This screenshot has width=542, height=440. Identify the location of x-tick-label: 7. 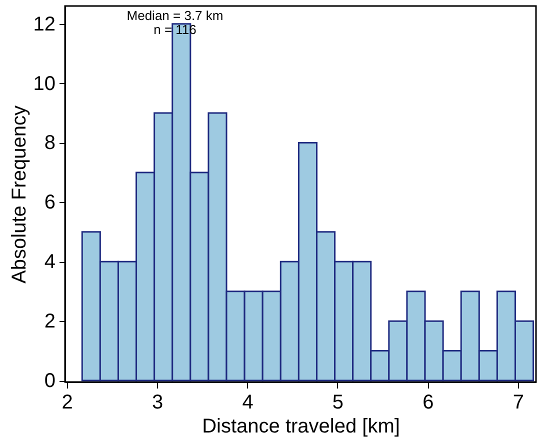
(518, 403).